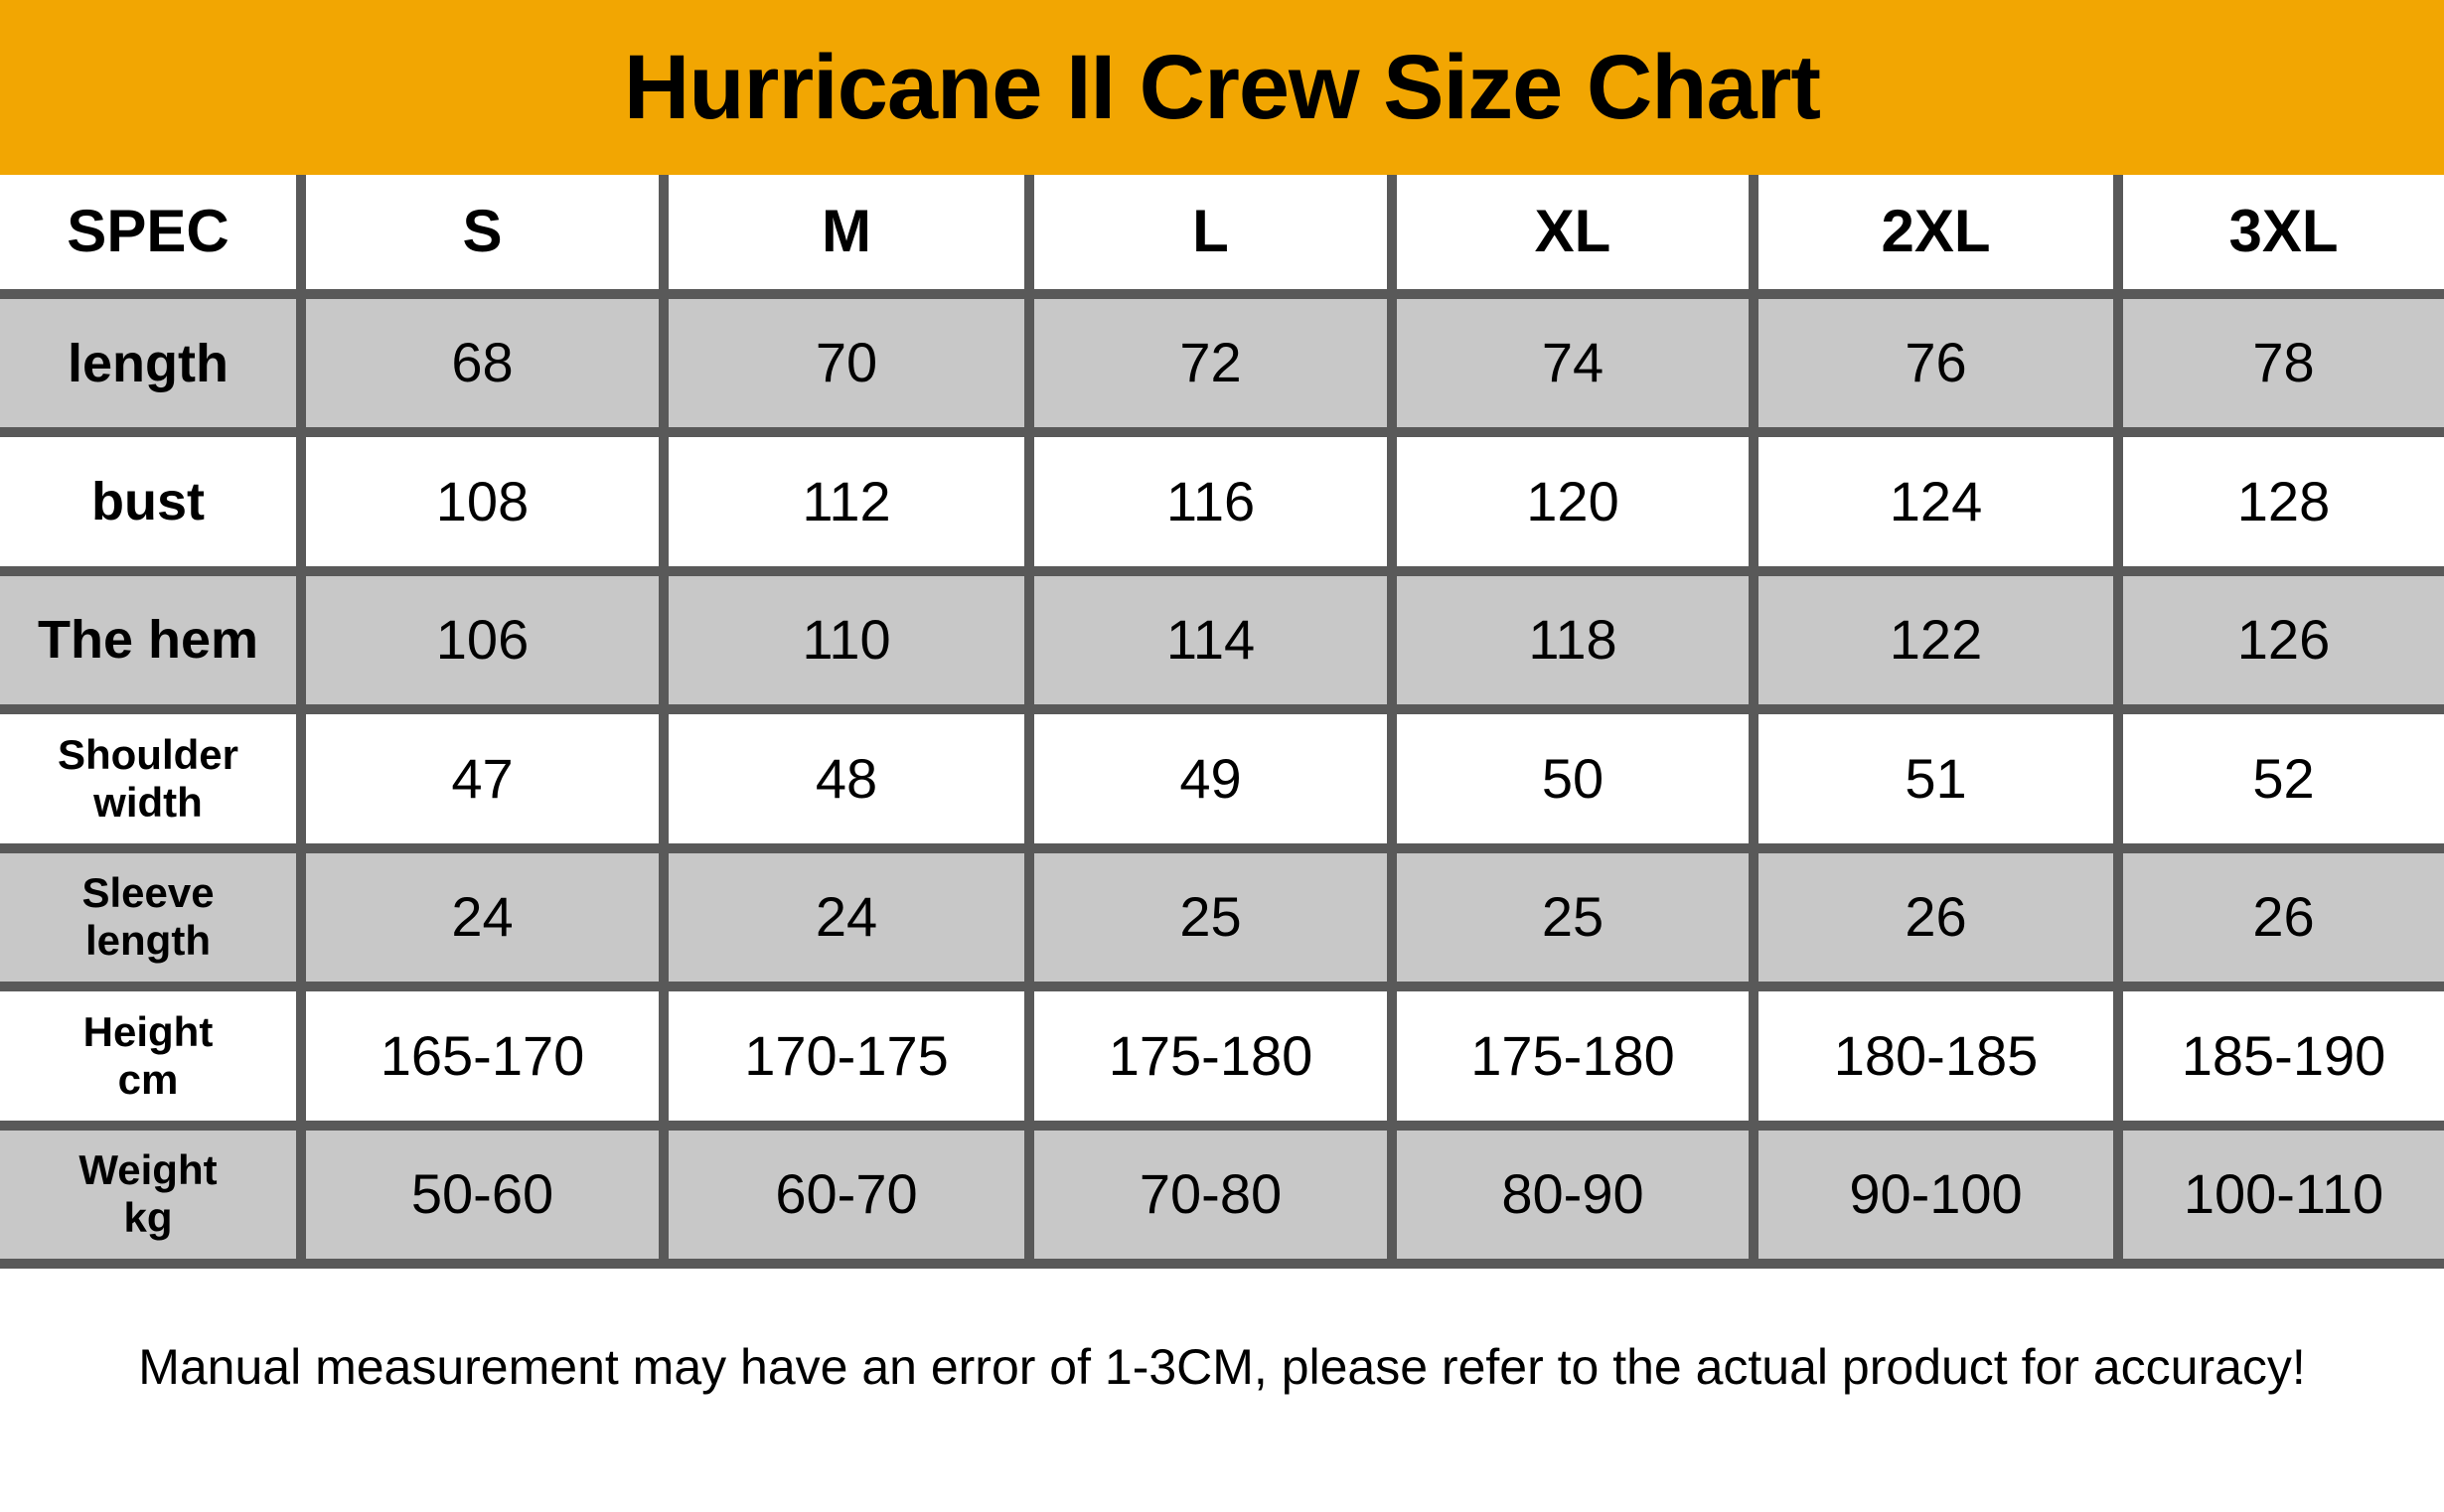  What do you see at coordinates (1578, 783) in the screenshot?
I see `value-cell: 50` at bounding box center [1578, 783].